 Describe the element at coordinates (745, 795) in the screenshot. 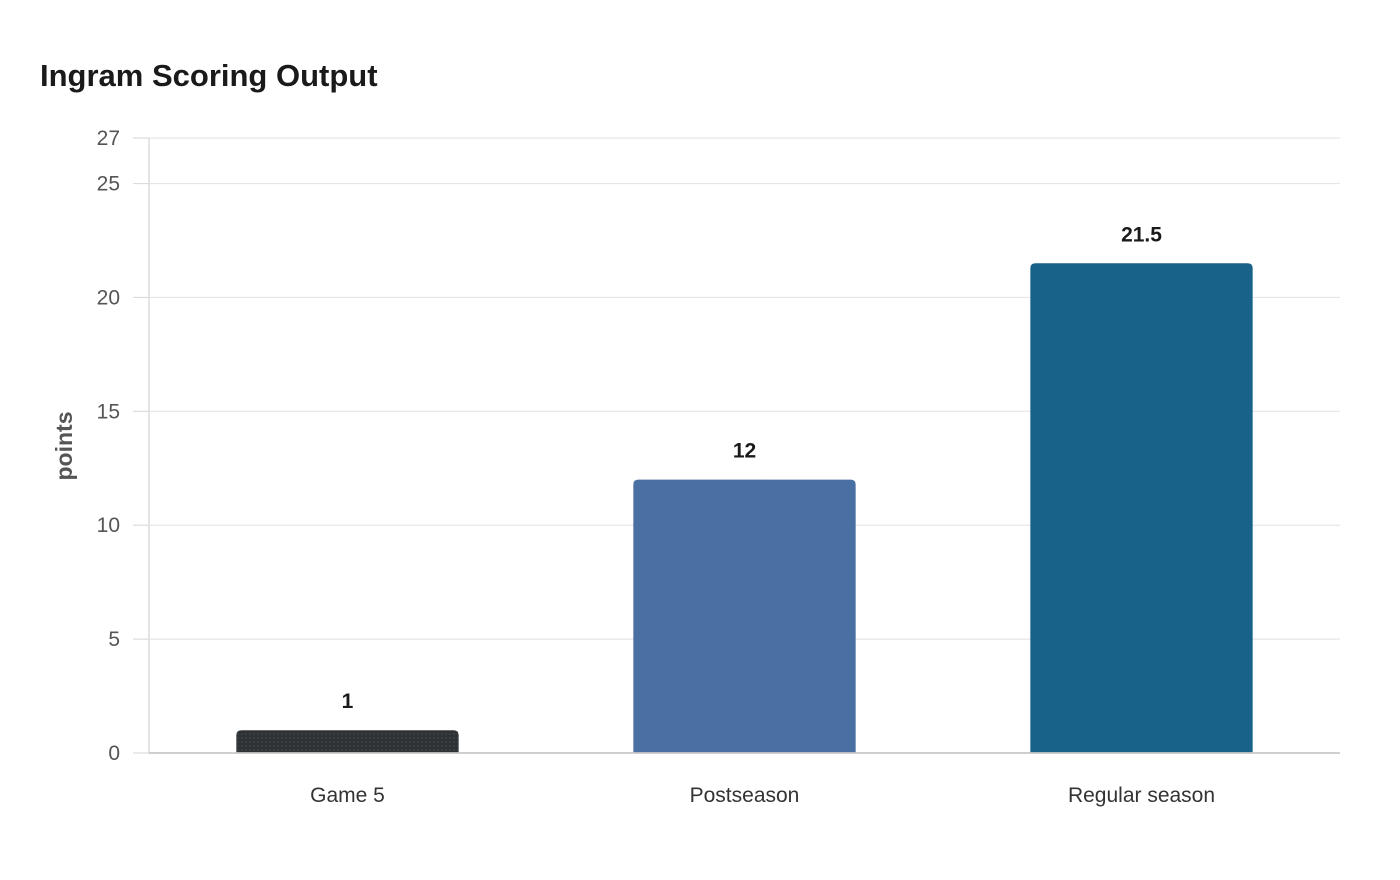

I see `x-category-label: Postseason` at that location.